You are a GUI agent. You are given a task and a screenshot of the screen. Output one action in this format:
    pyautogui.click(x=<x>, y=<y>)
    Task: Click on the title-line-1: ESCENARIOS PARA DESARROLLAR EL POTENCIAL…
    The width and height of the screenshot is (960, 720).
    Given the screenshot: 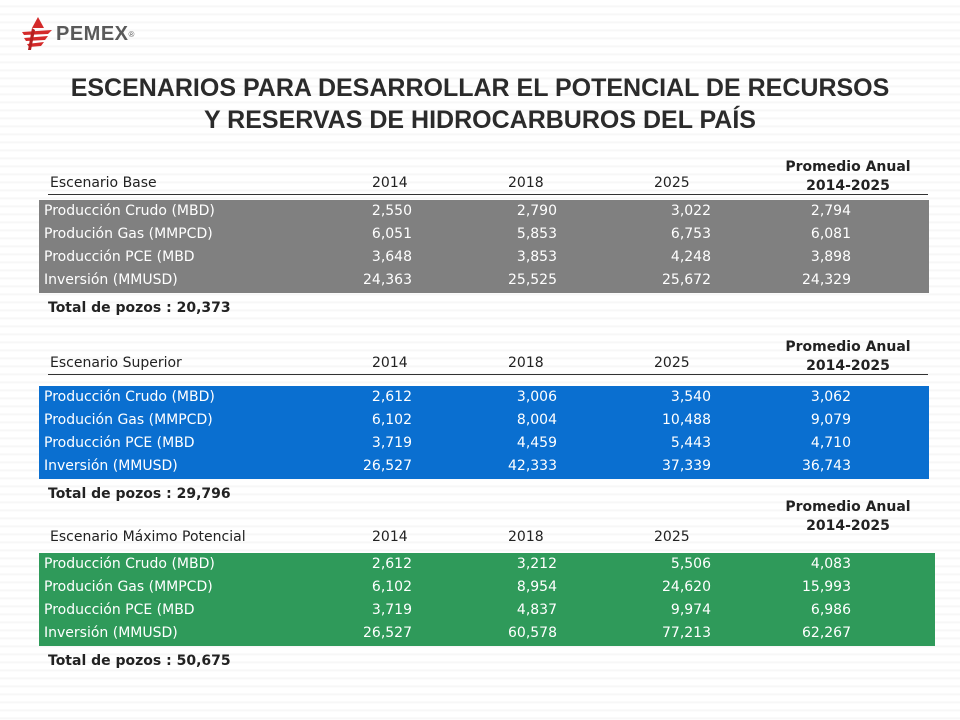 What is the action you would take?
    pyautogui.click(x=480, y=88)
    